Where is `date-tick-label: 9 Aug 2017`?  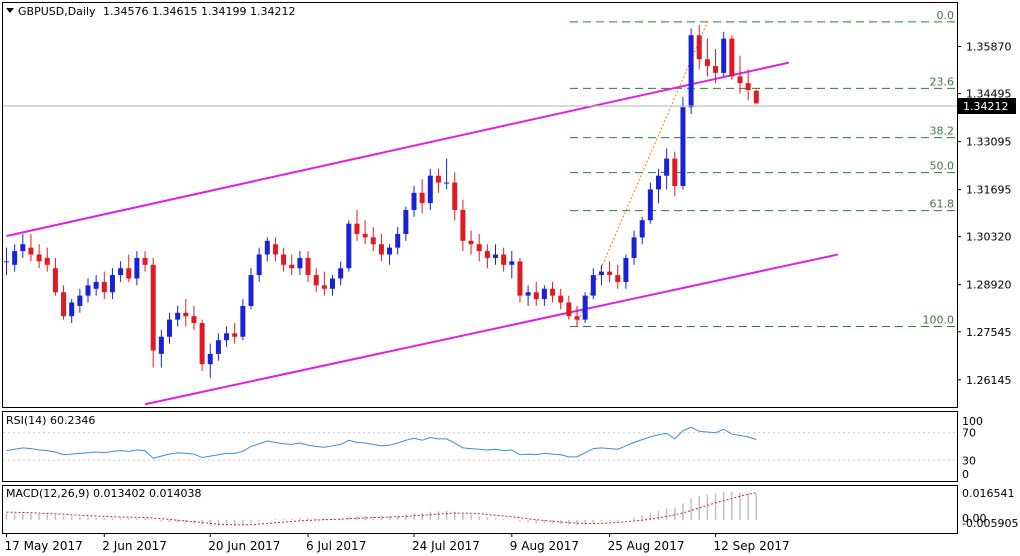
date-tick-label: 9 Aug 2017 is located at coordinates (544, 546).